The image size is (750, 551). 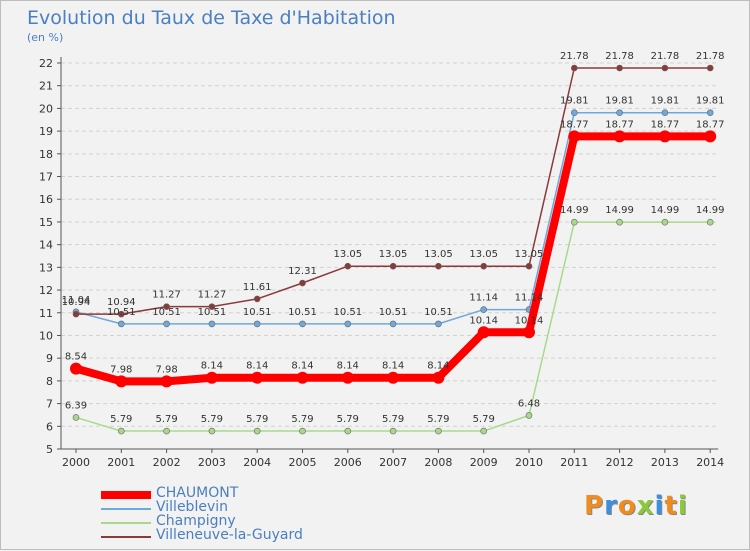 What do you see at coordinates (167, 462) in the screenshot?
I see `x-tick-label: 2002` at bounding box center [167, 462].